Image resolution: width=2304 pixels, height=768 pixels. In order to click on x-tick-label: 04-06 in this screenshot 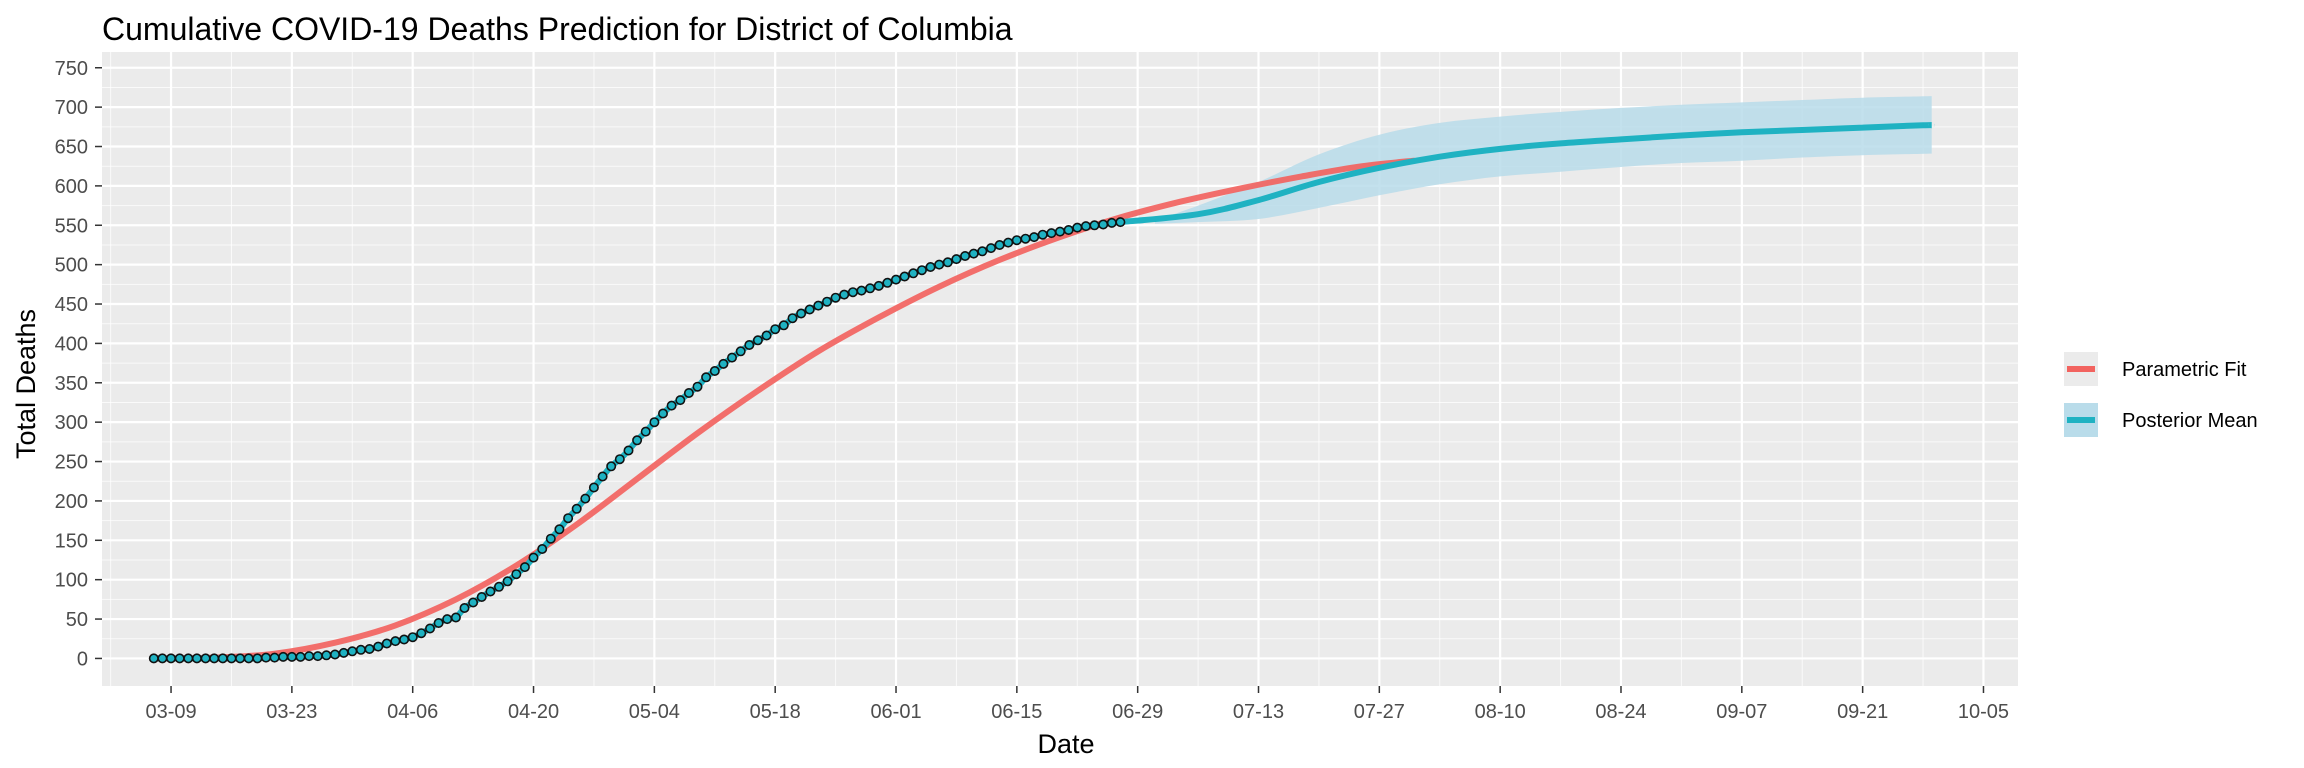, I will do `click(412, 712)`.